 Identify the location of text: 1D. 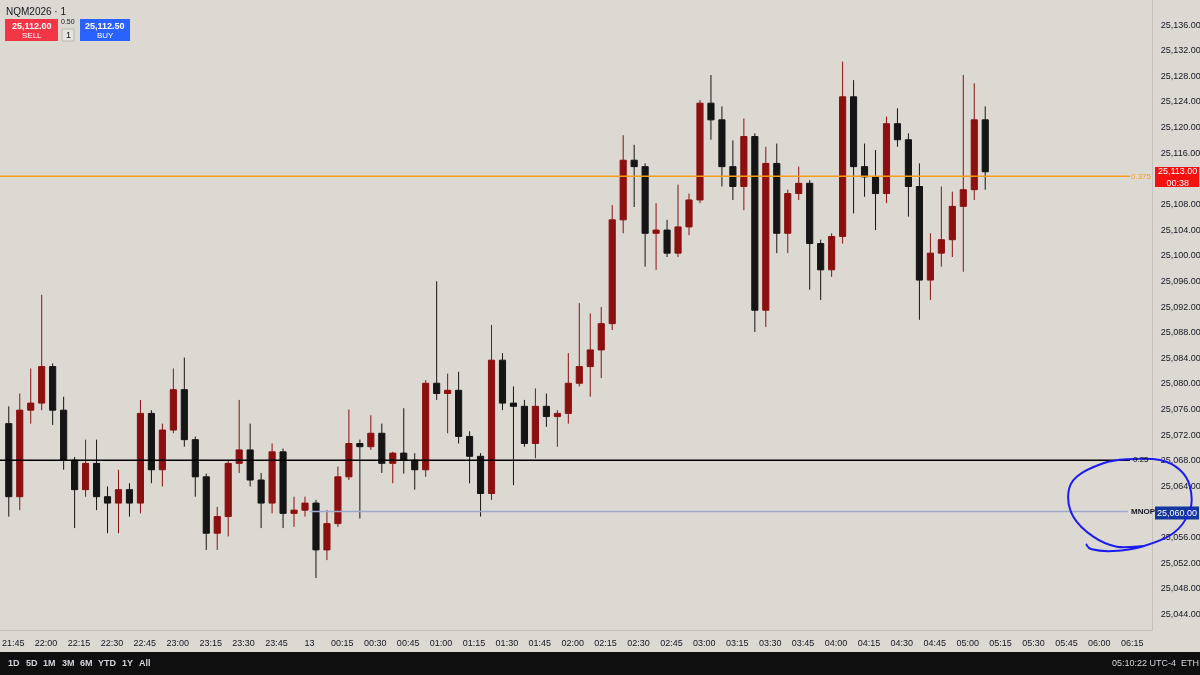
(14, 663).